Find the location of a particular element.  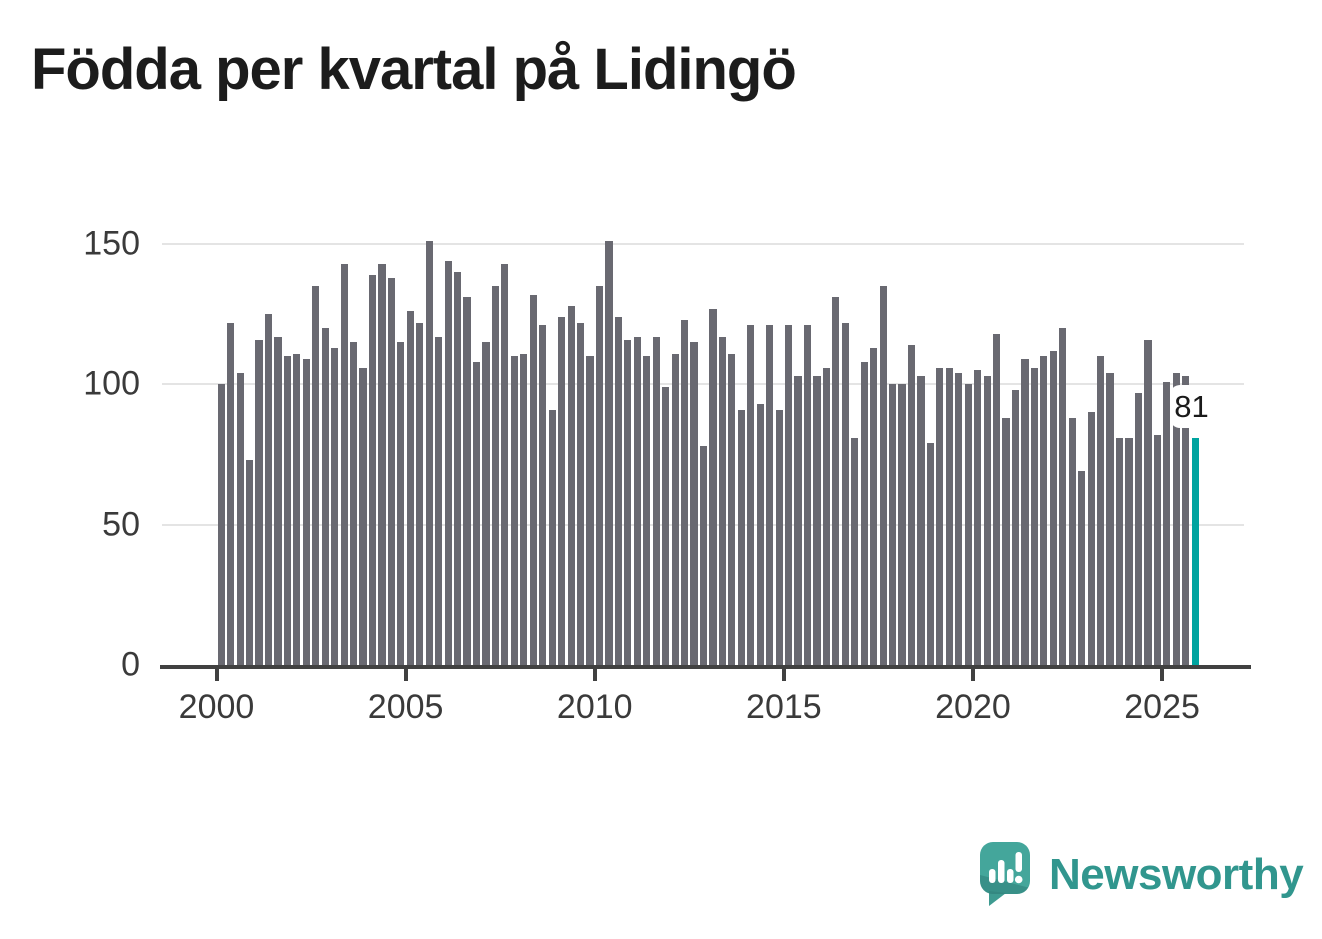

bar-2023Q2 is located at coordinates (1101, 510).